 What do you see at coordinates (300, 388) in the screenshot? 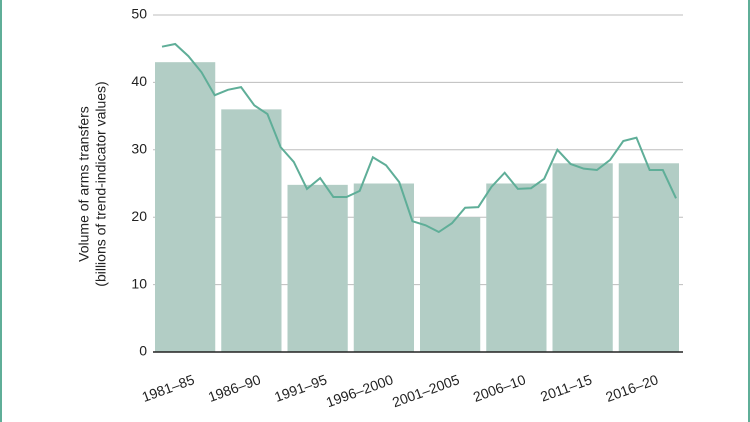
I see `x-tick-label: 1991–95` at bounding box center [300, 388].